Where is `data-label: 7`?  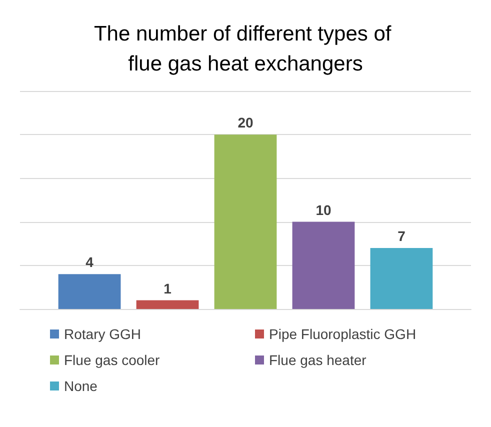
data-label: 7 is located at coordinates (402, 236).